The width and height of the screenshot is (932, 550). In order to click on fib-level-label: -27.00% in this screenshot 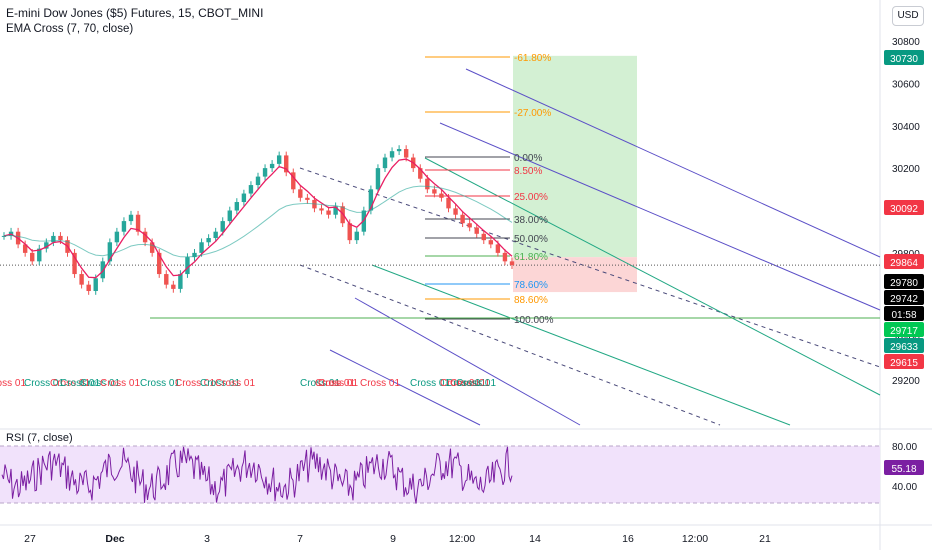, I will do `click(532, 113)`.